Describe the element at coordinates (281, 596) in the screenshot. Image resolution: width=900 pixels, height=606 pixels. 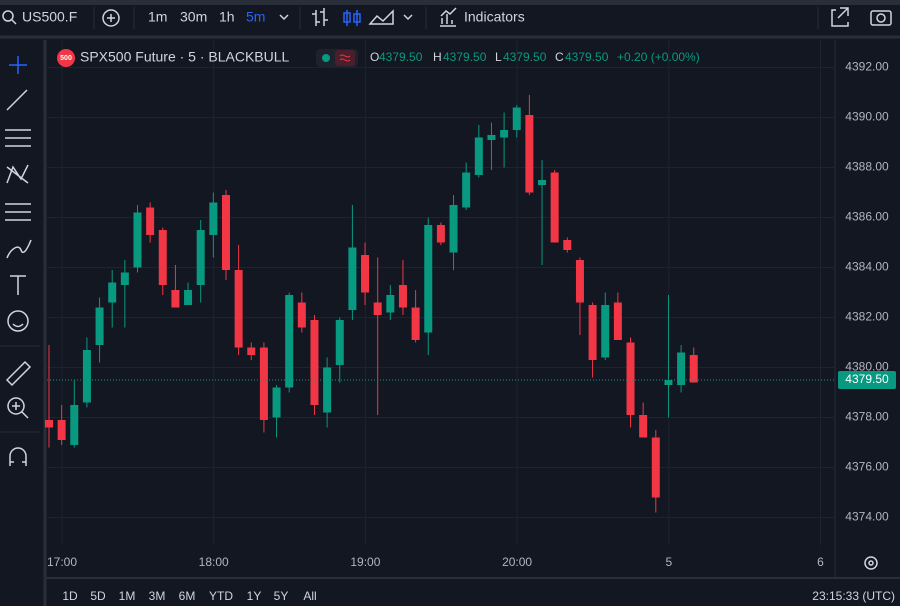
I see `range-button: 5Y` at that location.